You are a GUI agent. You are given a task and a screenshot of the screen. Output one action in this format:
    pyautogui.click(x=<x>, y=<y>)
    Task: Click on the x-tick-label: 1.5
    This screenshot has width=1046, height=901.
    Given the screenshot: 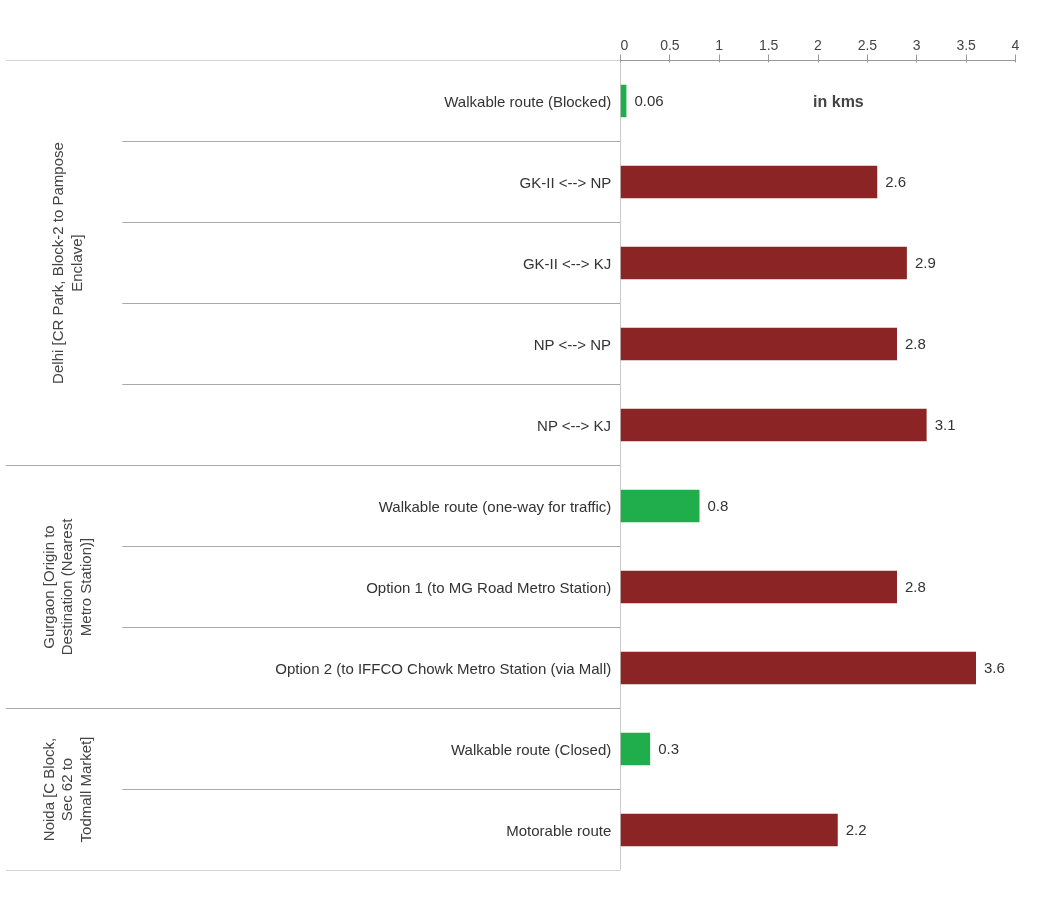 What is the action you would take?
    pyautogui.click(x=768, y=44)
    